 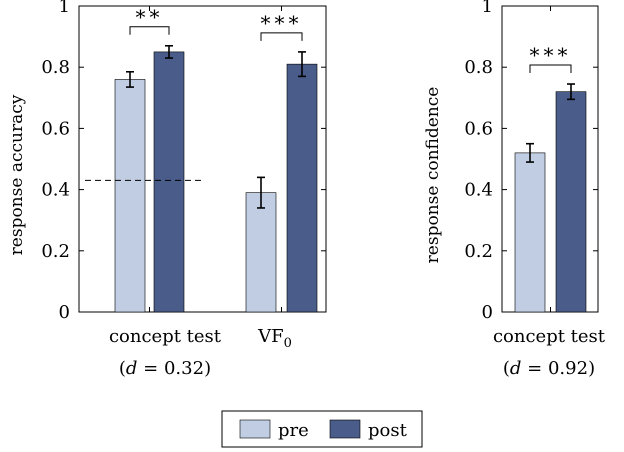 I want to click on effect-size-label: (d = 0.32), so click(x=165, y=368).